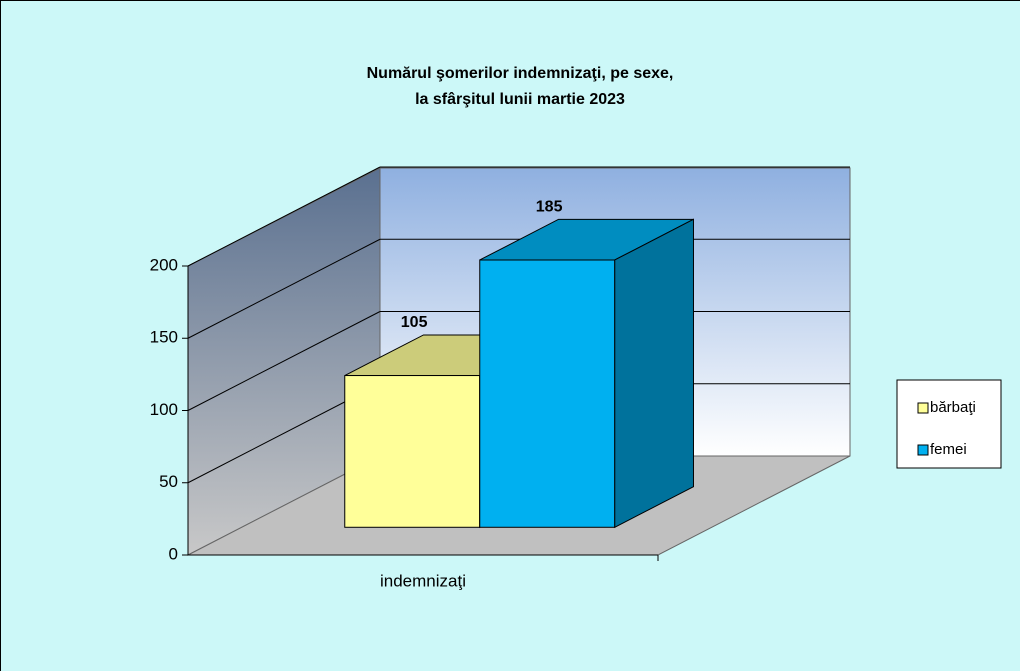 Image resolution: width=1020 pixels, height=671 pixels. Describe the element at coordinates (948, 449) in the screenshot. I see `legend-label: femei` at that location.